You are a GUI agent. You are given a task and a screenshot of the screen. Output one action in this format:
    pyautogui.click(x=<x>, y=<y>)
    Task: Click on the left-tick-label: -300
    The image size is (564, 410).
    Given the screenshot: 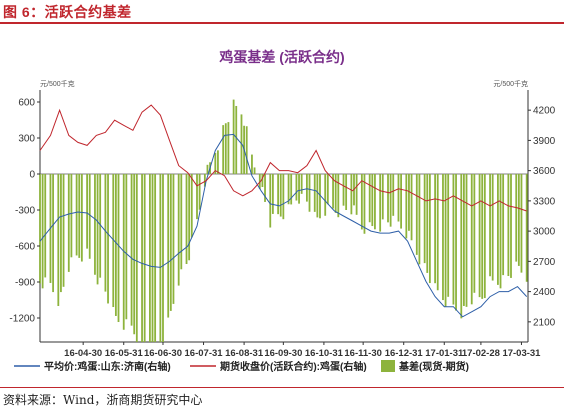 What is the action you would take?
    pyautogui.click(x=25, y=211)
    